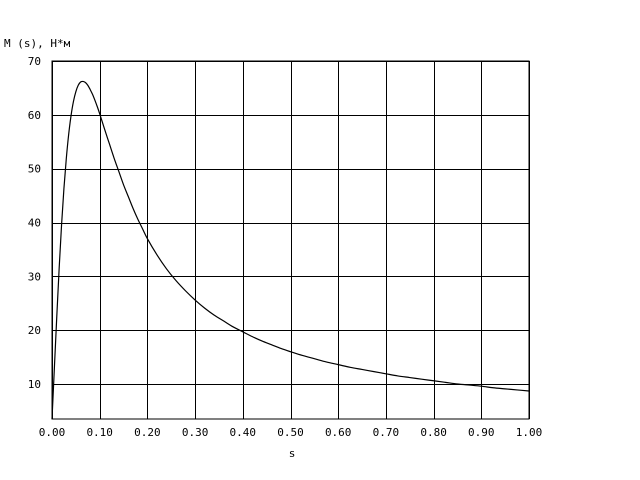 The width and height of the screenshot is (640, 480). Describe the element at coordinates (338, 432) in the screenshot. I see `x-tick-label: 0.60` at that location.